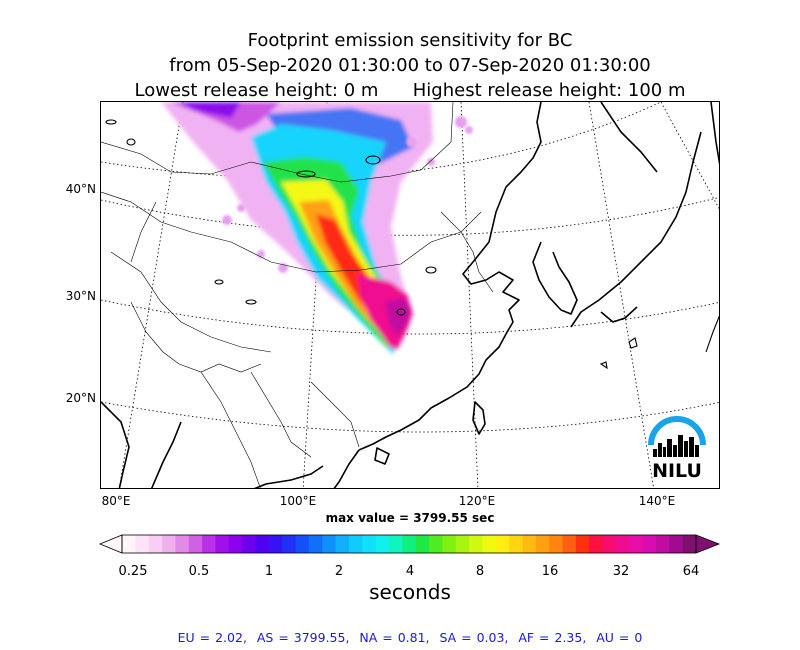 The image size is (800, 650). Describe the element at coordinates (210, 110) in the screenshot. I see `plume-layer-purple` at that location.